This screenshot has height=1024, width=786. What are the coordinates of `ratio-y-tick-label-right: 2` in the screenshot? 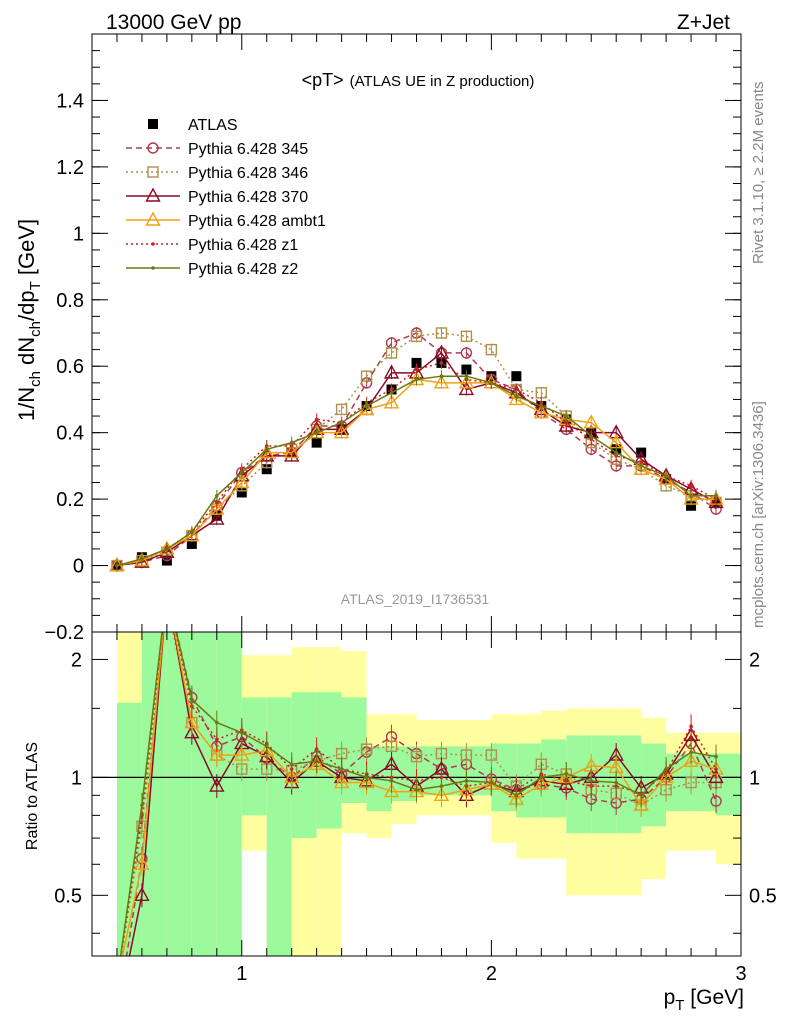 It's located at (754, 660).